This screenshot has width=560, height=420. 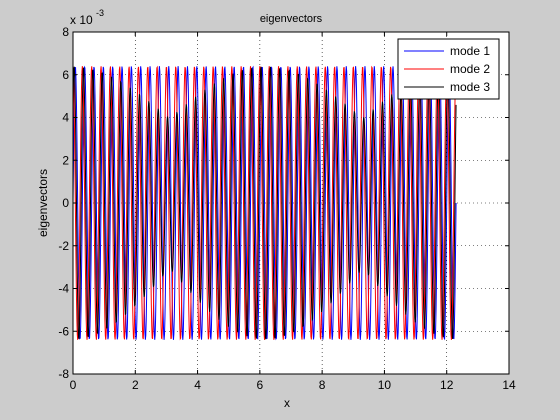 What do you see at coordinates (65, 160) in the screenshot?
I see `y-tick-label: 2` at bounding box center [65, 160].